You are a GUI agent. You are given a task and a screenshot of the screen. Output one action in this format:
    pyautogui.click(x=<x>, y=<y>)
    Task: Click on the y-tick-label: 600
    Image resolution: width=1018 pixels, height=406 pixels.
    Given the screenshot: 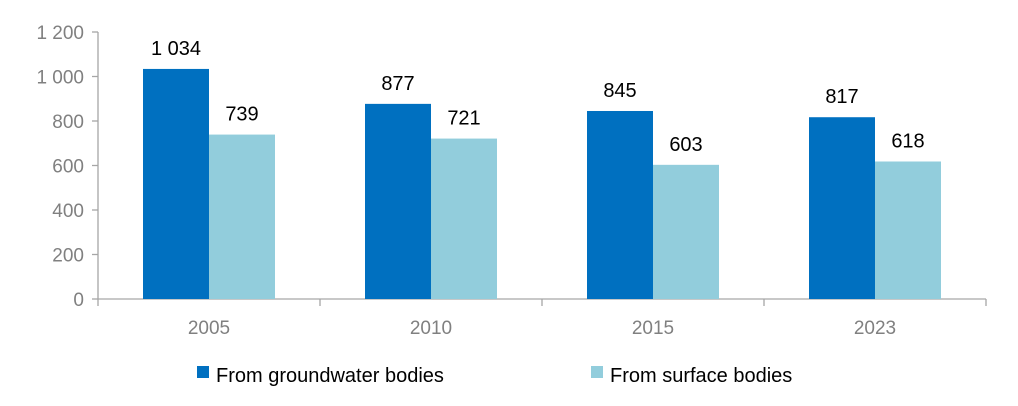 What is the action you would take?
    pyautogui.click(x=68, y=167)
    